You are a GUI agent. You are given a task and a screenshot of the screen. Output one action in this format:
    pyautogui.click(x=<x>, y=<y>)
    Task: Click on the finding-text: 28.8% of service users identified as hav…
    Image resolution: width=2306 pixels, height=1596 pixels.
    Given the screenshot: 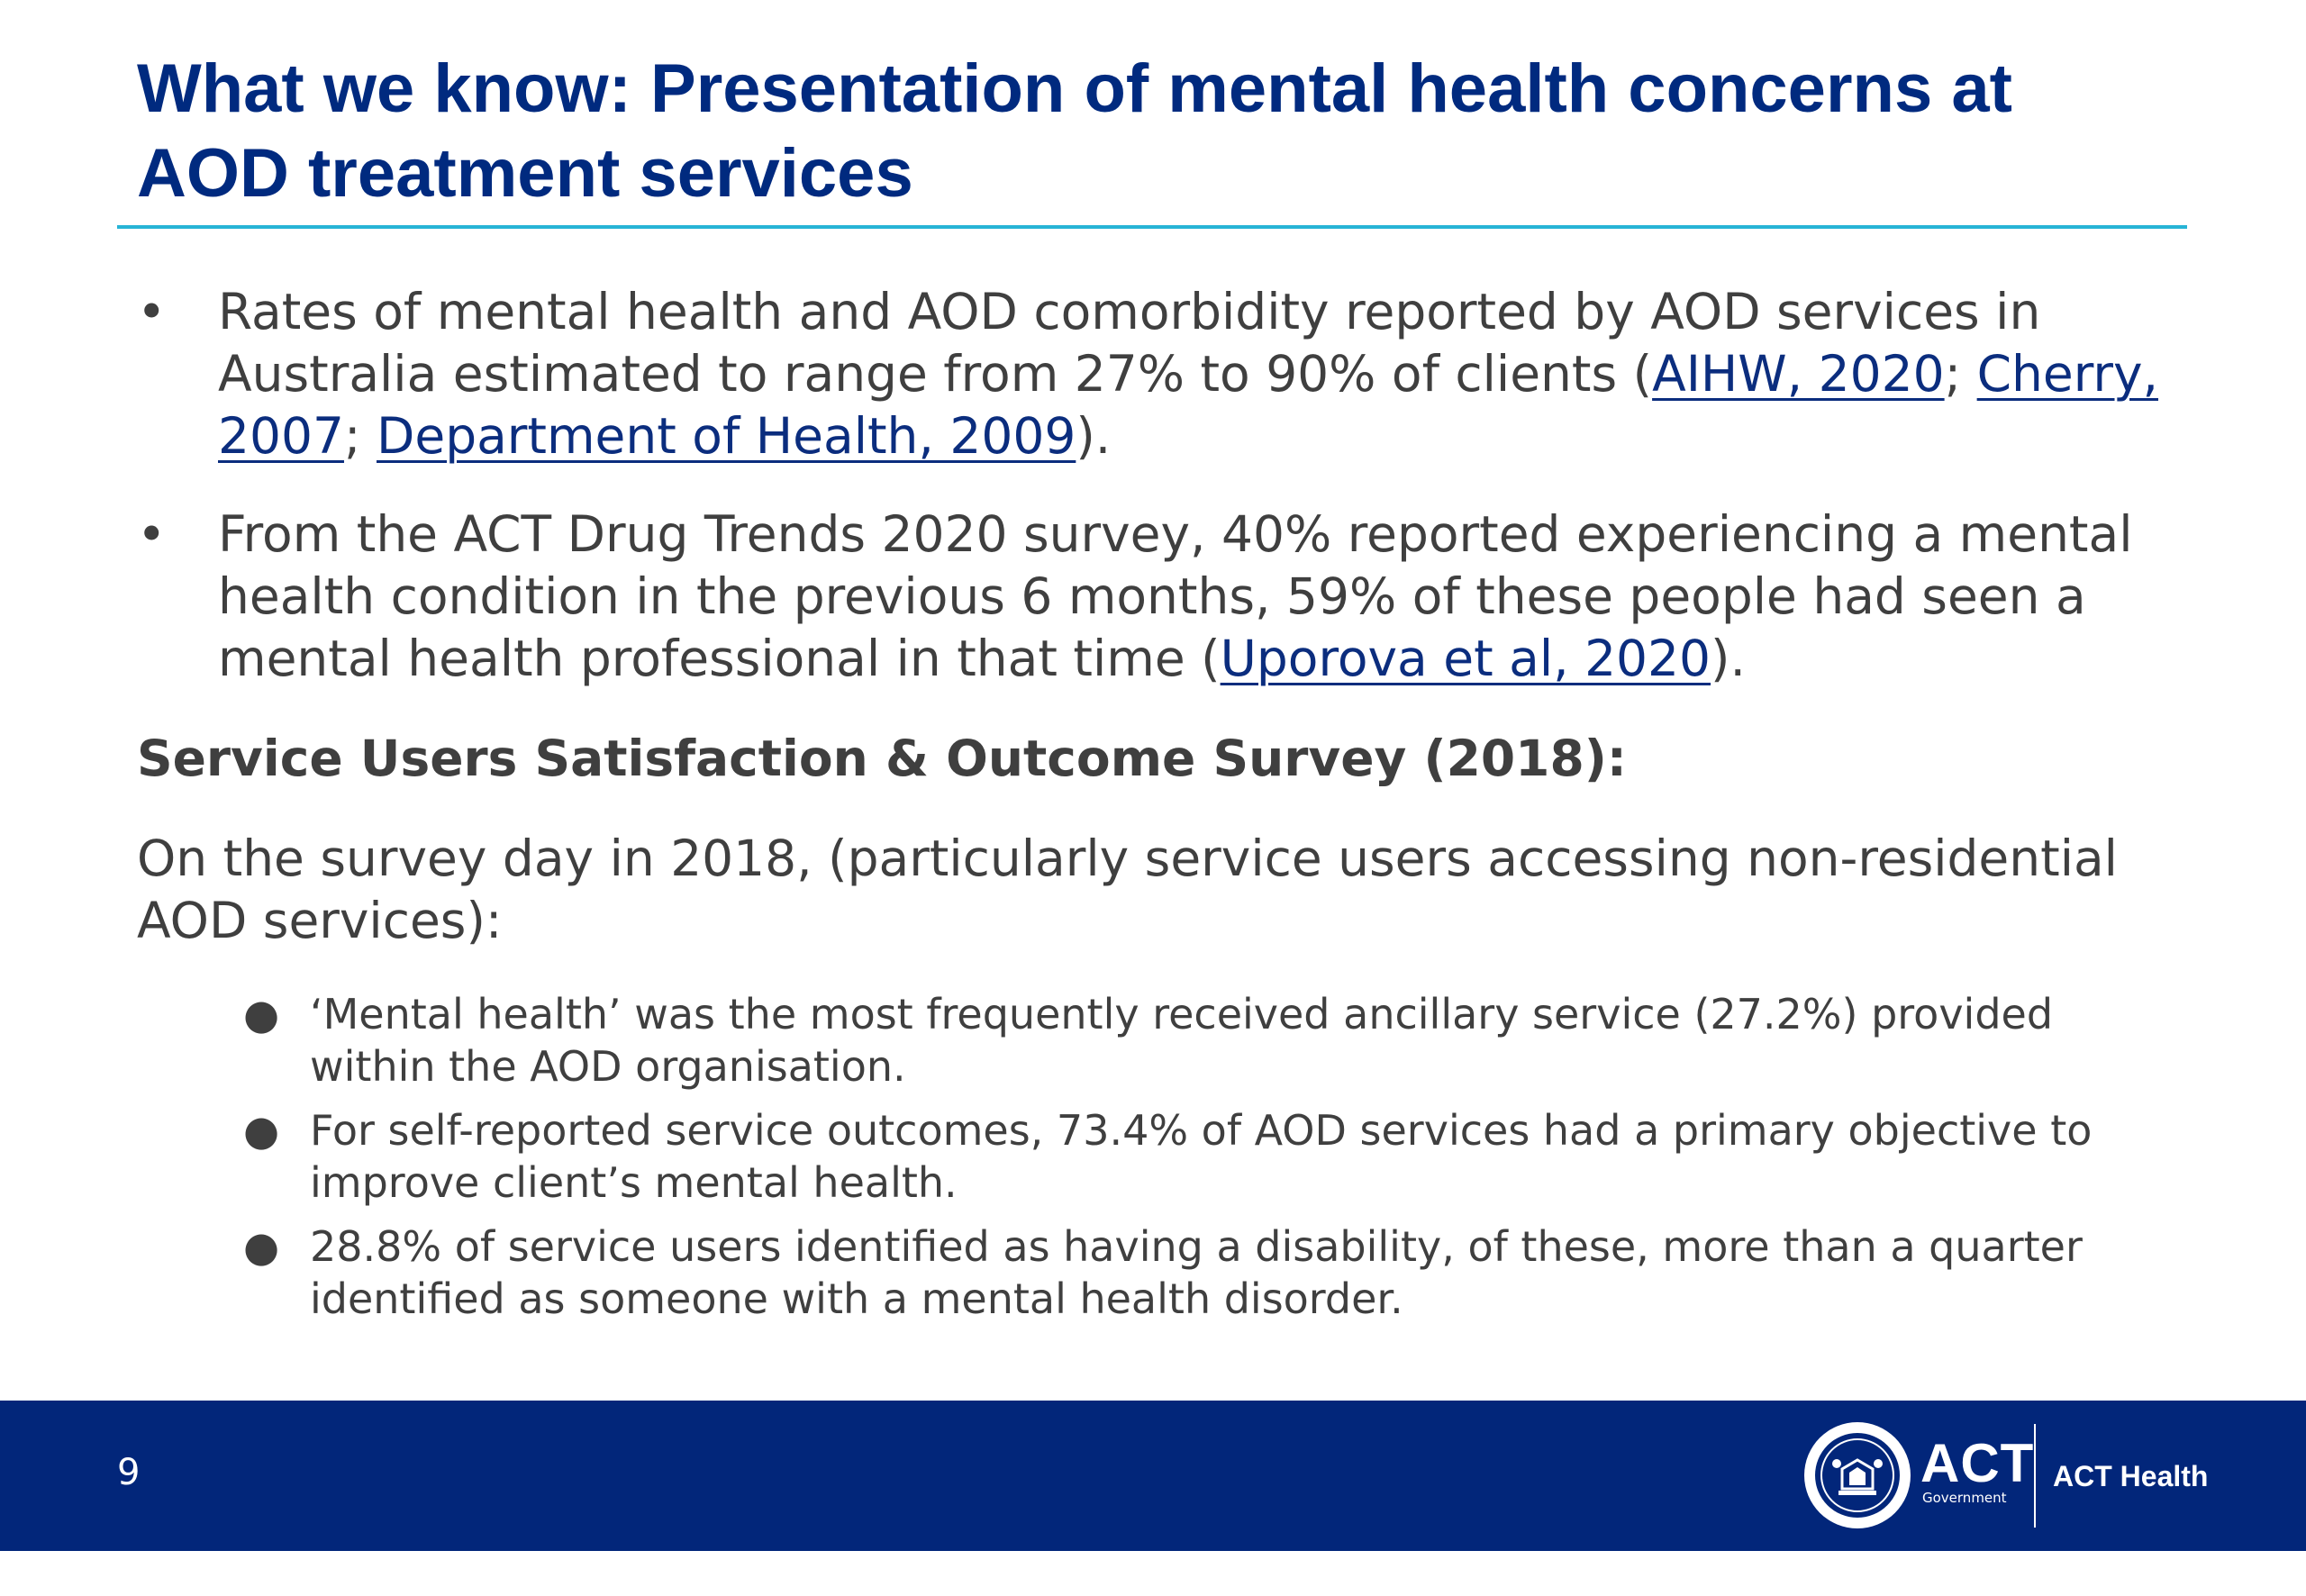 What is the action you would take?
    pyautogui.click(x=1196, y=1272)
    